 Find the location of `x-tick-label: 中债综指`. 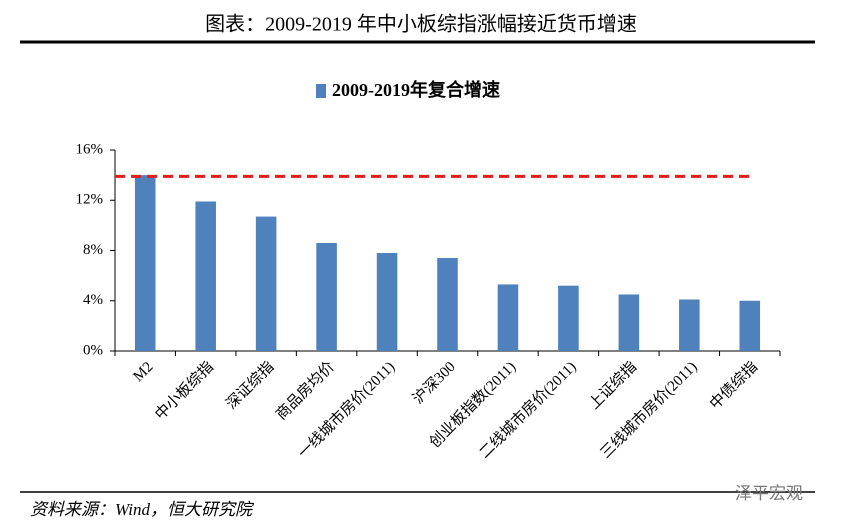

x-tick-label: 中债综指 is located at coordinates (734, 385).